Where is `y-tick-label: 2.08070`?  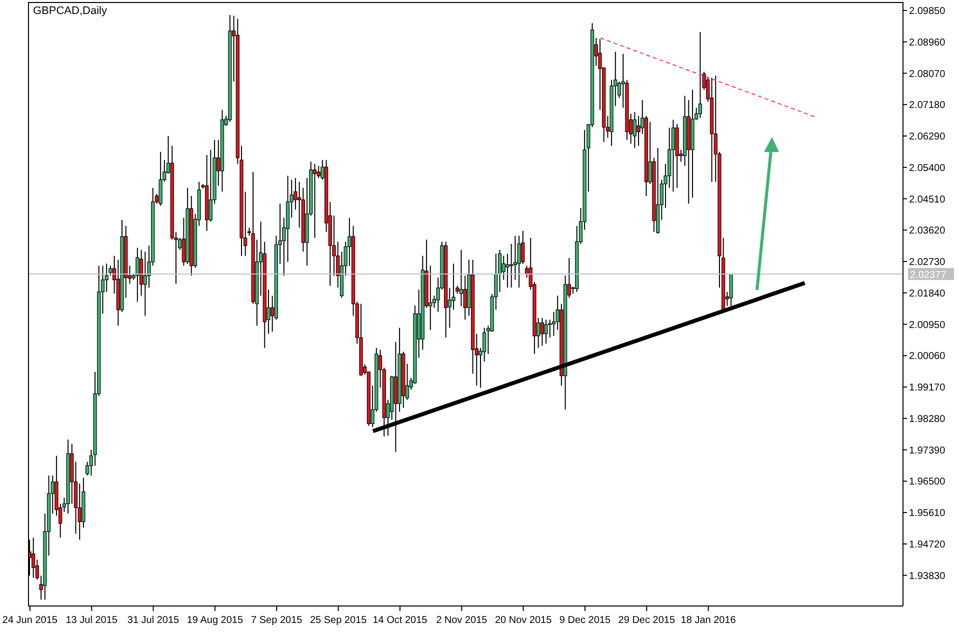 y-tick-label: 2.08070 is located at coordinates (927, 74).